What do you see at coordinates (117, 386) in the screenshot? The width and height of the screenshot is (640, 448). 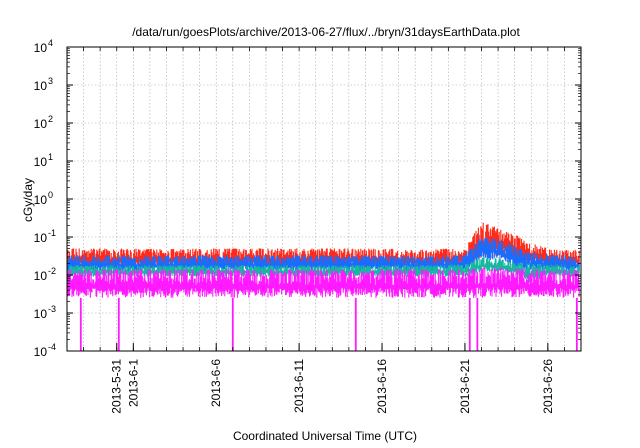 I see `x-tick-label: 2013-5-31` at bounding box center [117, 386].